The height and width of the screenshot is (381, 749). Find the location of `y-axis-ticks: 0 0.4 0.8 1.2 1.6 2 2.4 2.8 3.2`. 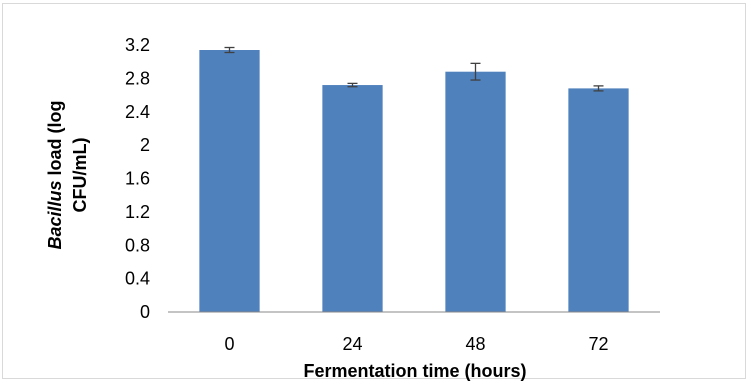

y-axis-ticks: 0 0.4 0.8 1.2 1.6 2 2.4 2.8 3.2 is located at coordinates (137, 178).